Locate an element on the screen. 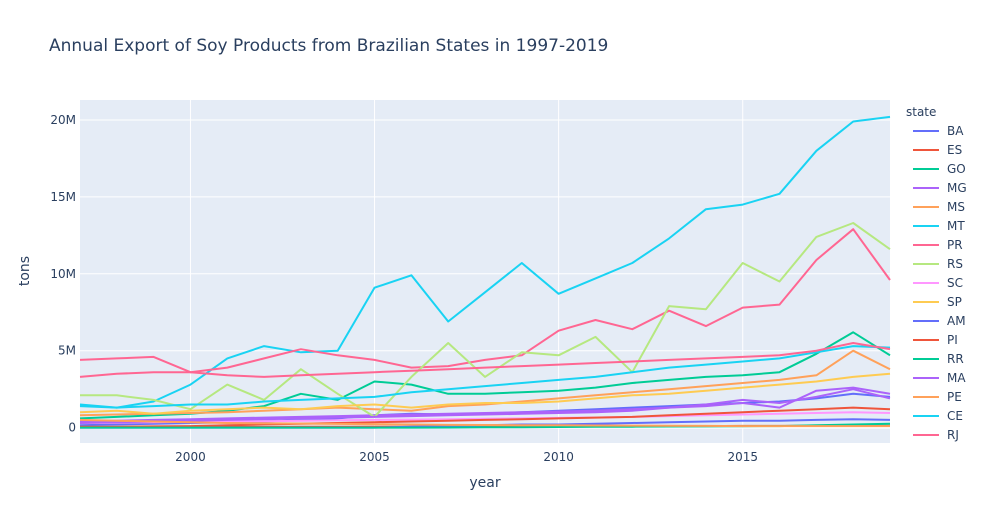  series-line-ms is located at coordinates (485, 383).